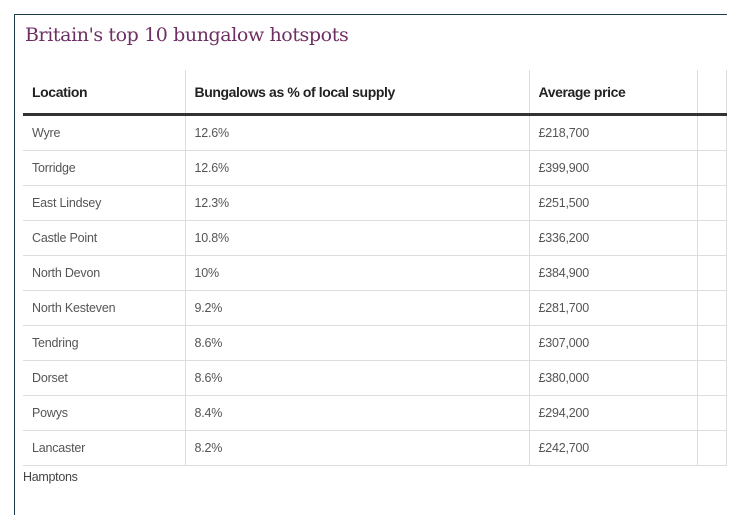  Describe the element at coordinates (356, 273) in the screenshot. I see `cell-share: 10%` at that location.